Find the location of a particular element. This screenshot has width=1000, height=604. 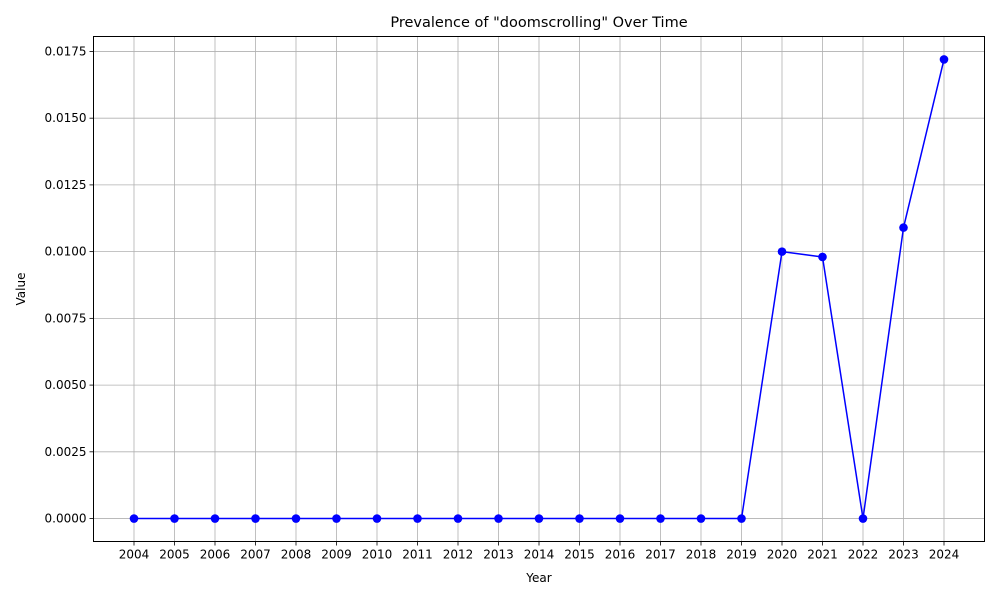

x-tick-label: 2020 is located at coordinates (782, 555).